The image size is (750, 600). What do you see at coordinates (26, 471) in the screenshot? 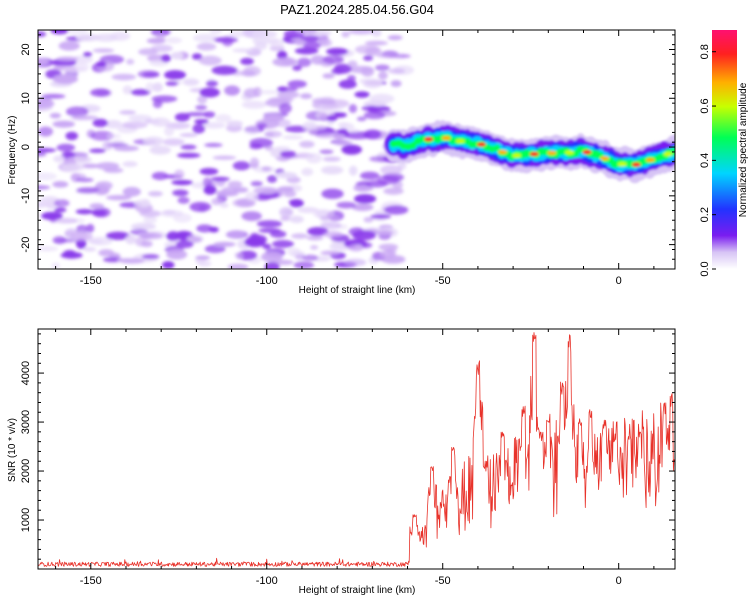
I see `snr-y-tick-label: 2000` at bounding box center [26, 471].